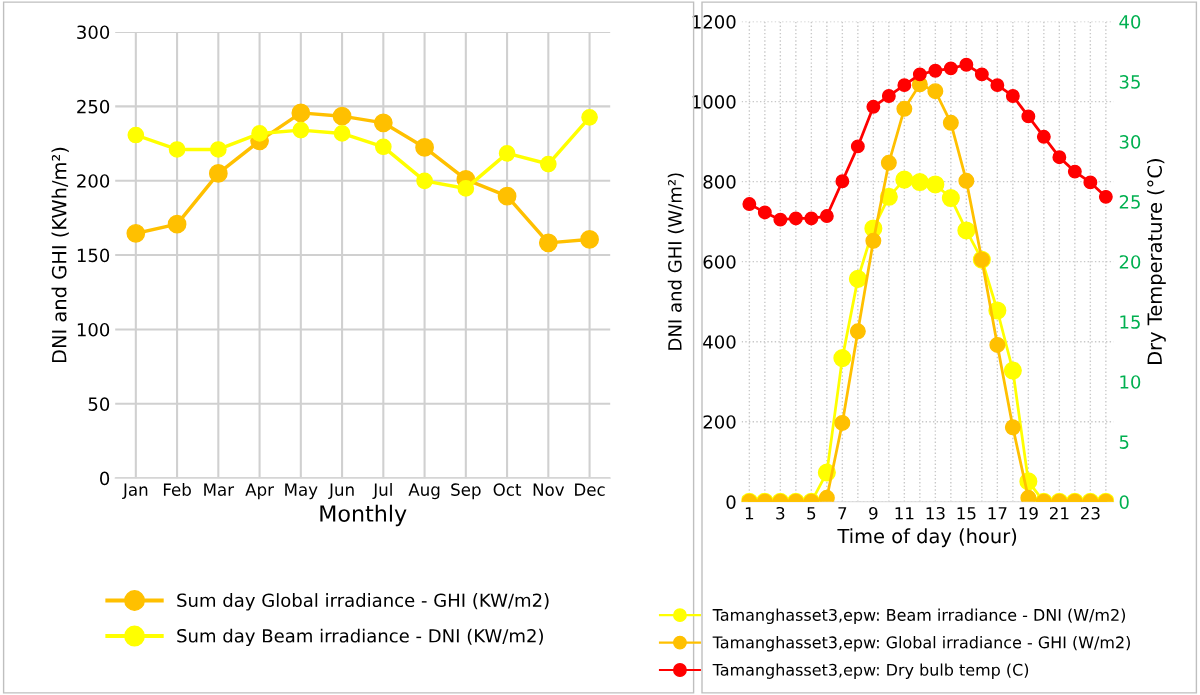  I want to click on x-tick-label: Jun, so click(341, 491).